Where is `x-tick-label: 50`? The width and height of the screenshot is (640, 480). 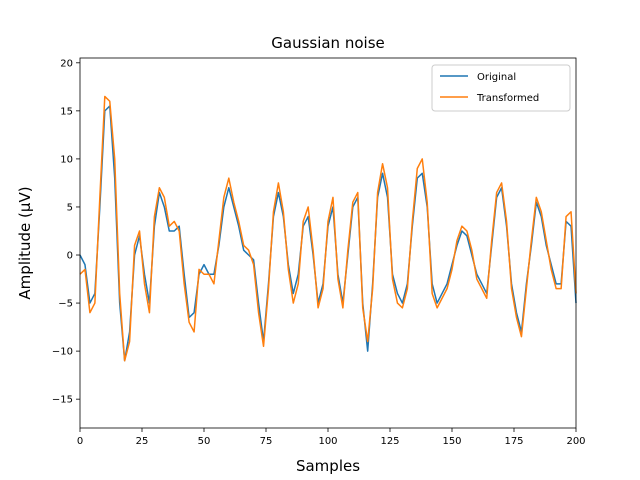 x-tick-label: 50 is located at coordinates (204, 441).